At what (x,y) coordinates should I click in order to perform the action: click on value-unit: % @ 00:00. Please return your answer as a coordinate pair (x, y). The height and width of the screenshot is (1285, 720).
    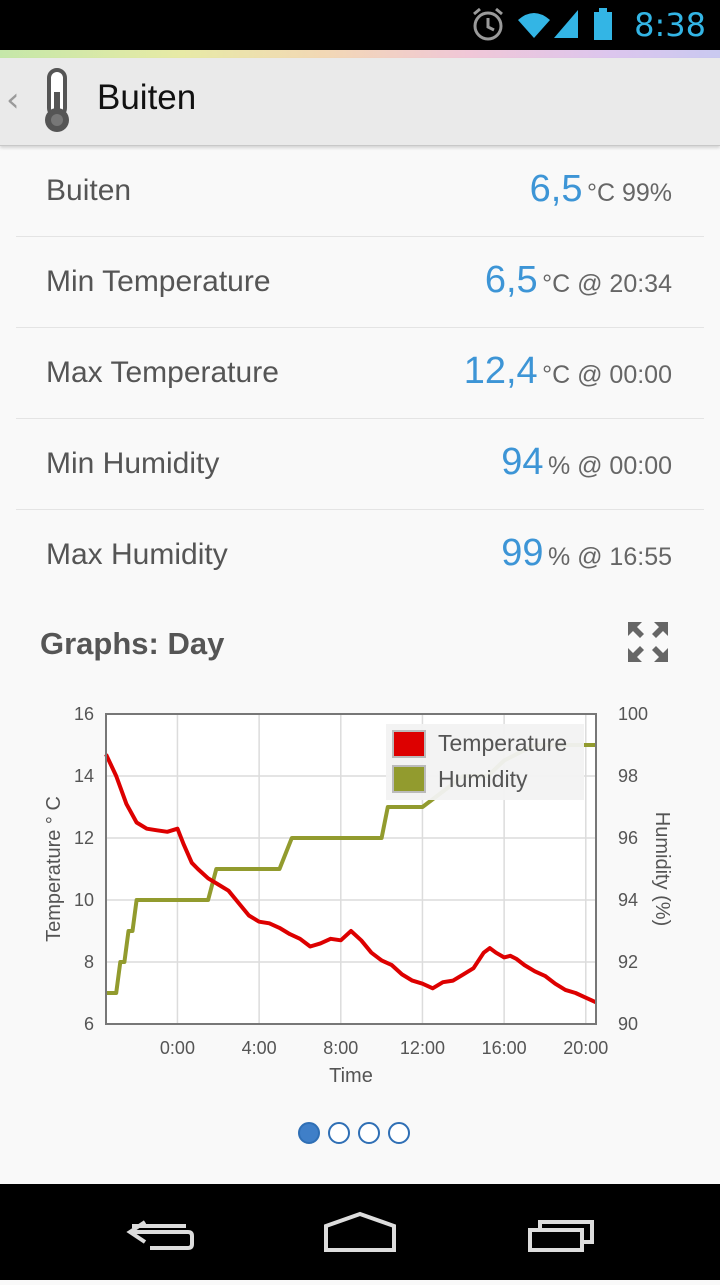
    Looking at the image, I should click on (609, 466).